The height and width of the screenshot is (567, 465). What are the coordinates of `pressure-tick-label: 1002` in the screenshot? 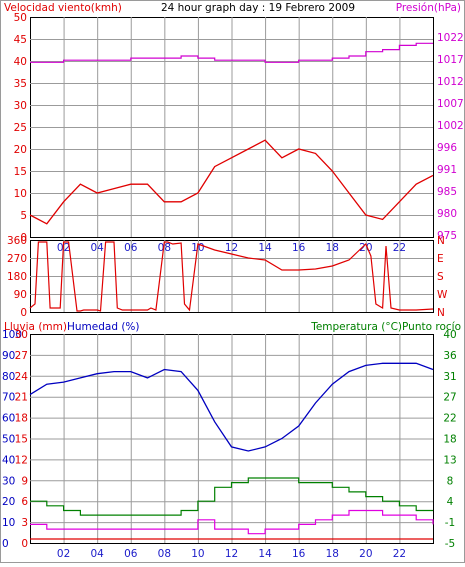 It's located at (450, 126).